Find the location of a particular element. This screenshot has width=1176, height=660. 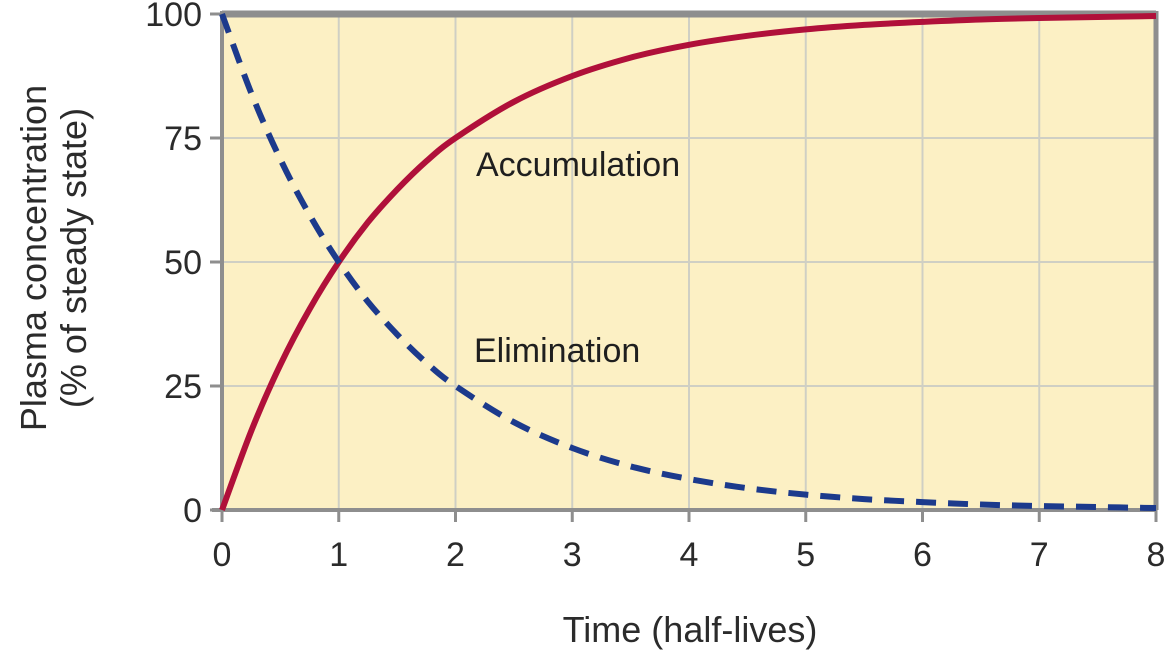

x-tick-label-2: 2 is located at coordinates (455, 555).